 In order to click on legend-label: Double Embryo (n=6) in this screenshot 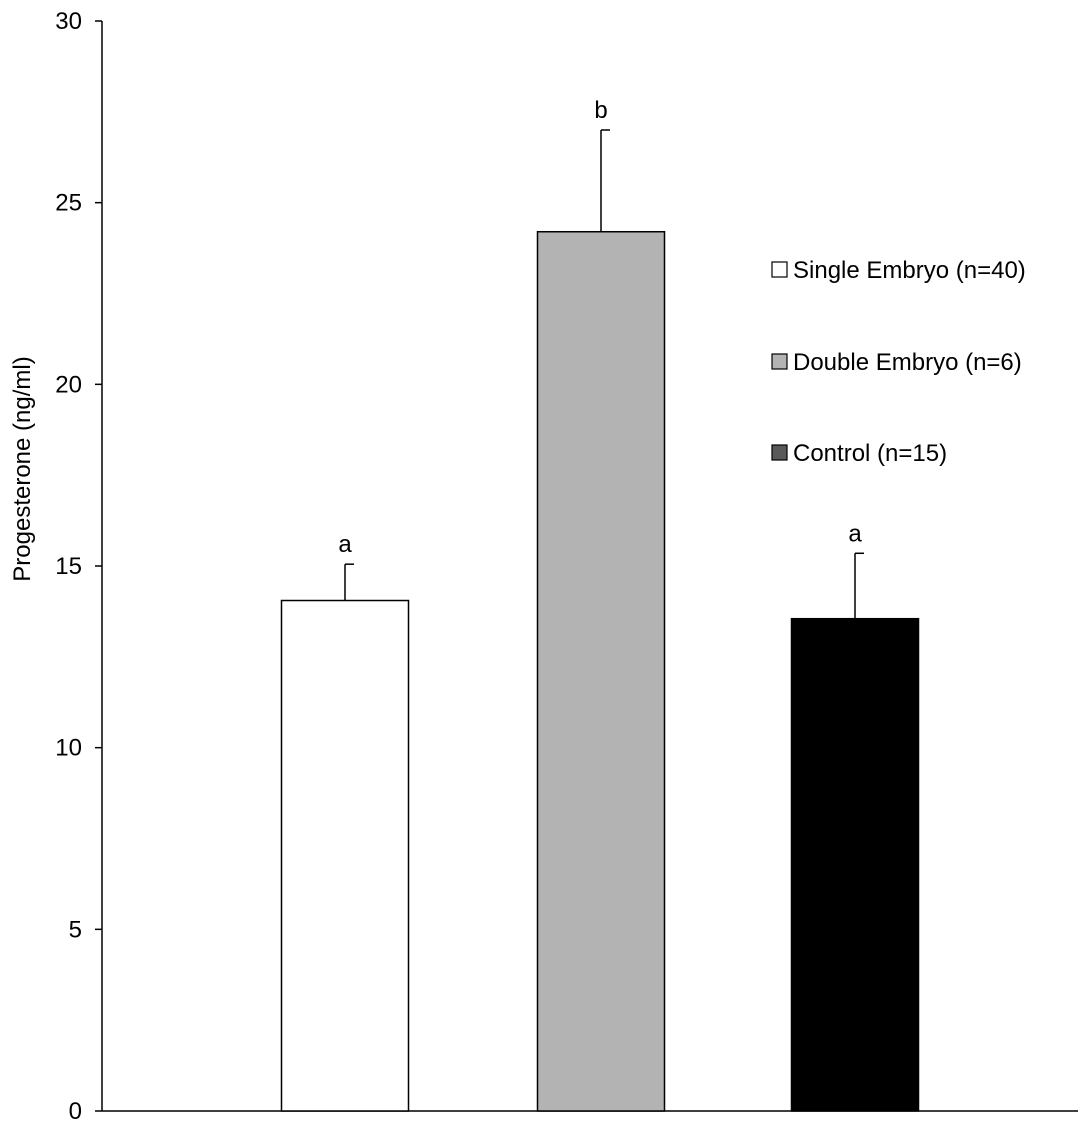, I will do `click(907, 362)`.